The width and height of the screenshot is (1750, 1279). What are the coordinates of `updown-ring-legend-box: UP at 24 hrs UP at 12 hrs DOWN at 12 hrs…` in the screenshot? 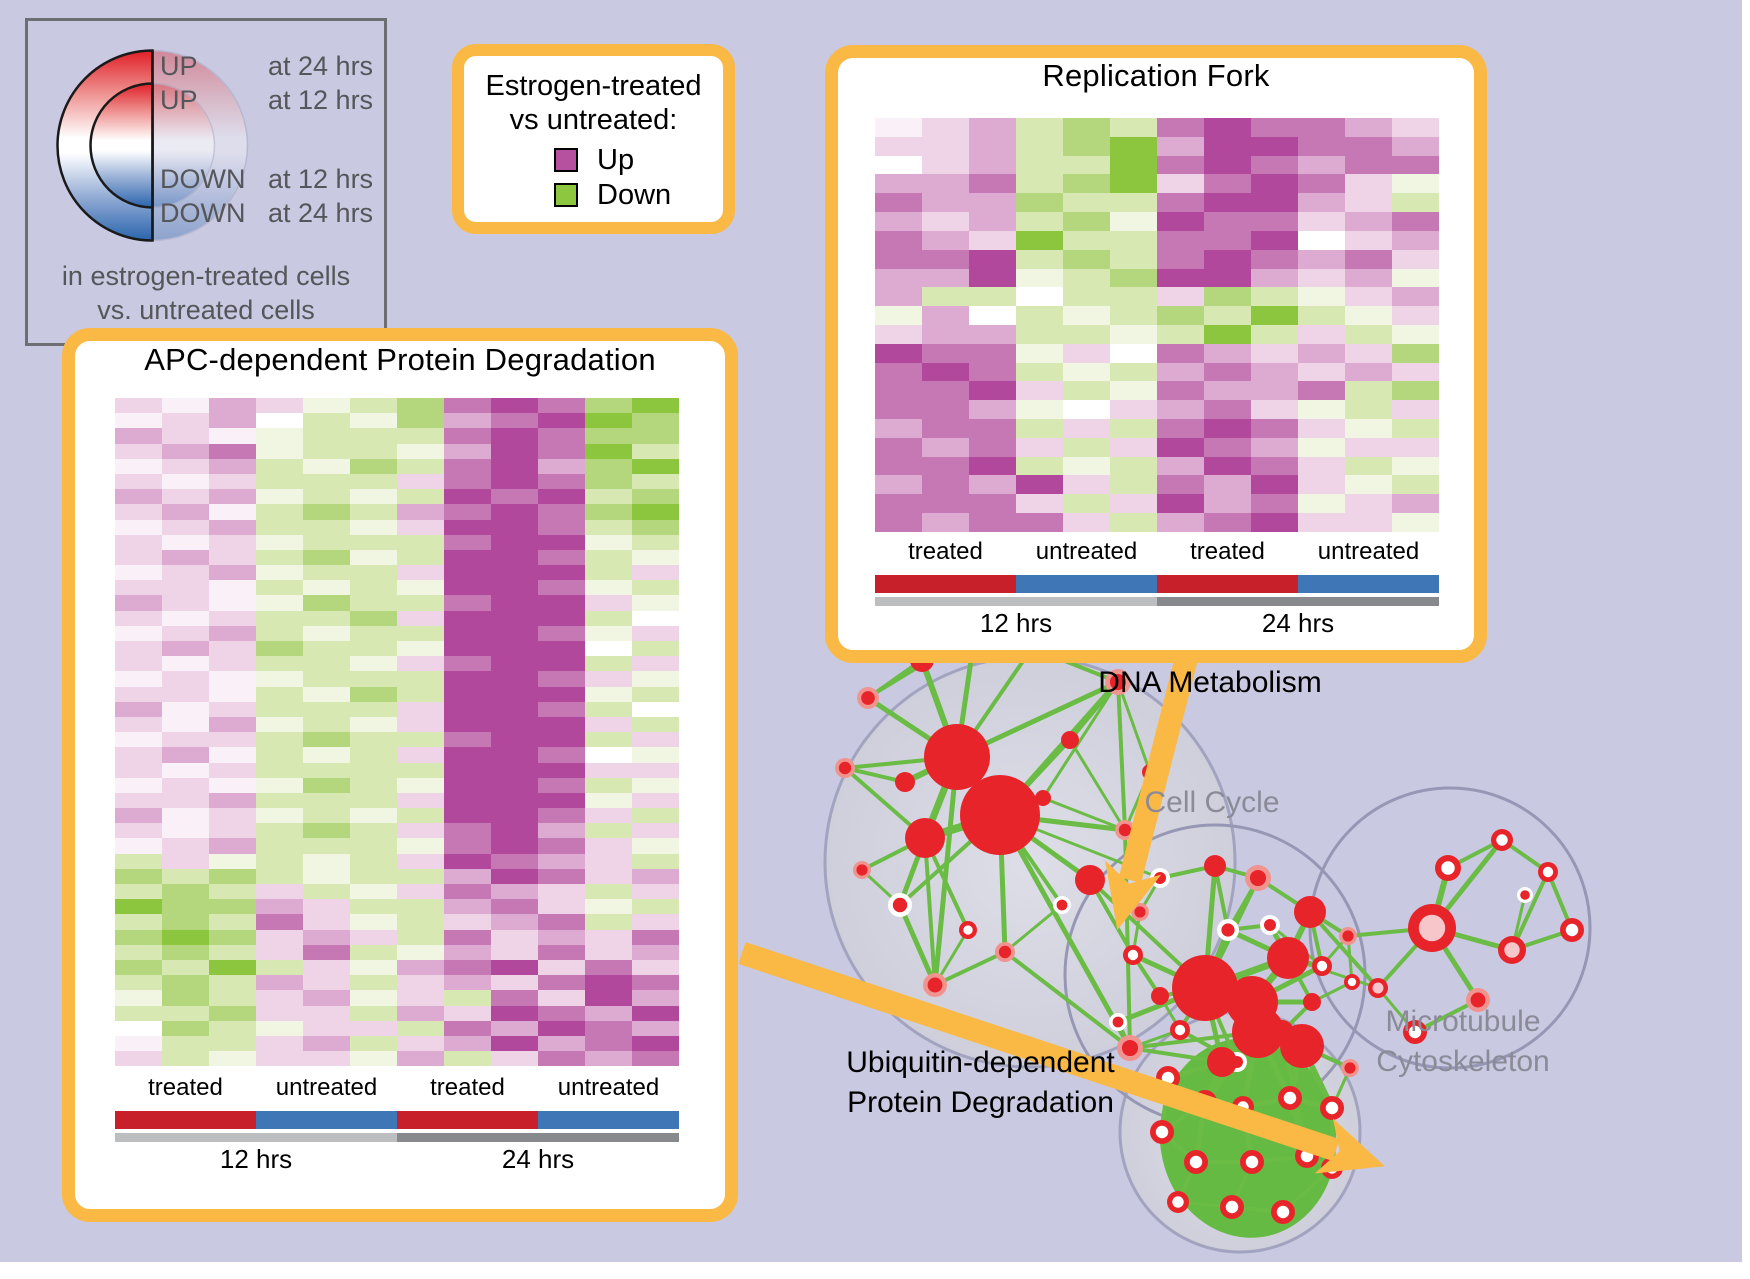 It's located at (206, 182).